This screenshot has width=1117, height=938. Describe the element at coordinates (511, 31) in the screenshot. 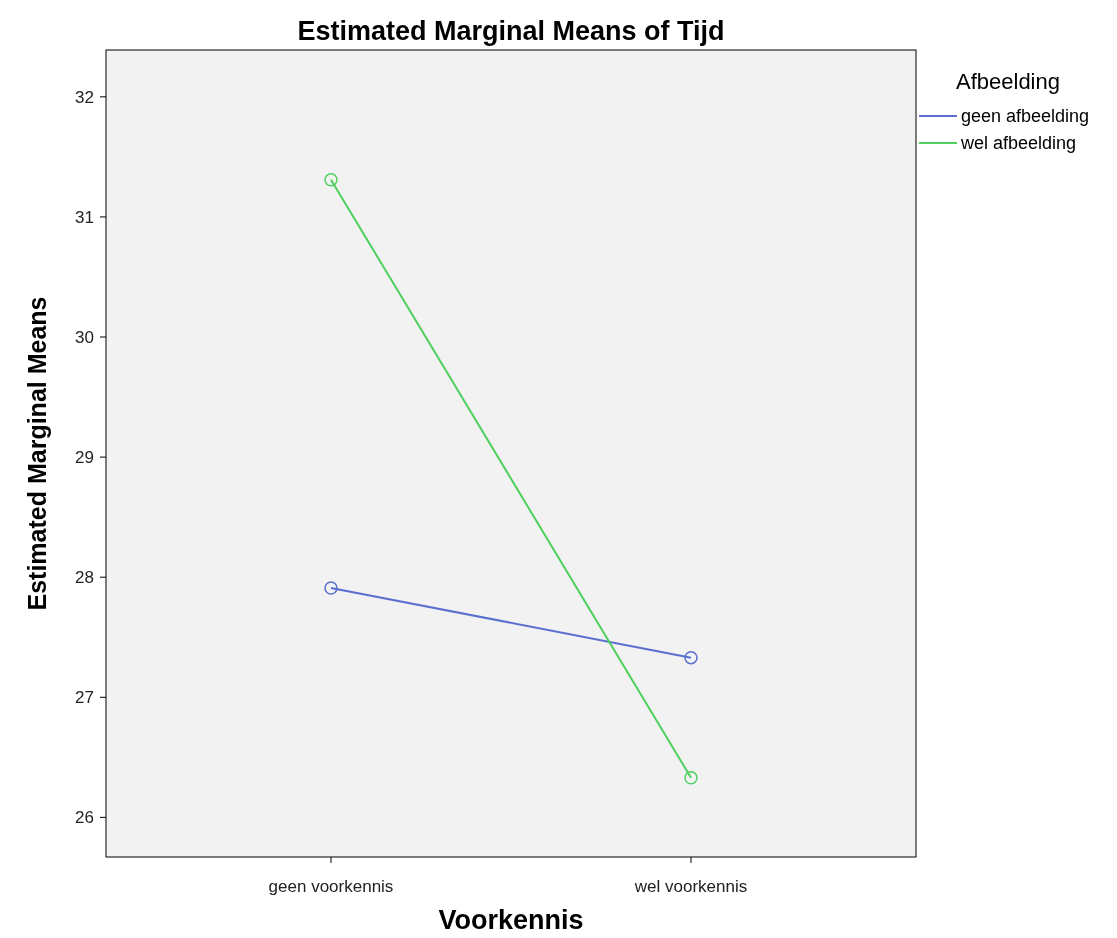

I see `chart-title: Estimated Marginal Means of Tijd` at that location.